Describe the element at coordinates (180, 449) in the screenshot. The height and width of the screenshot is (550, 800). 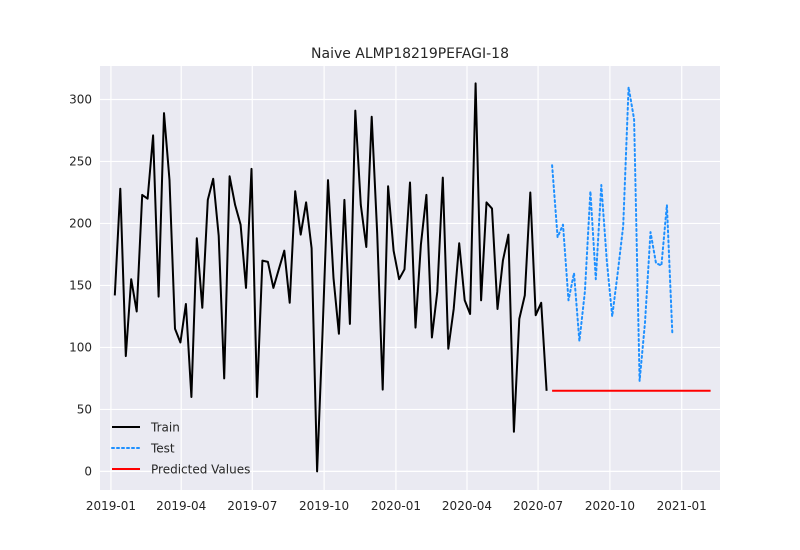
I see `legend: Train Test Predicted Values` at that location.